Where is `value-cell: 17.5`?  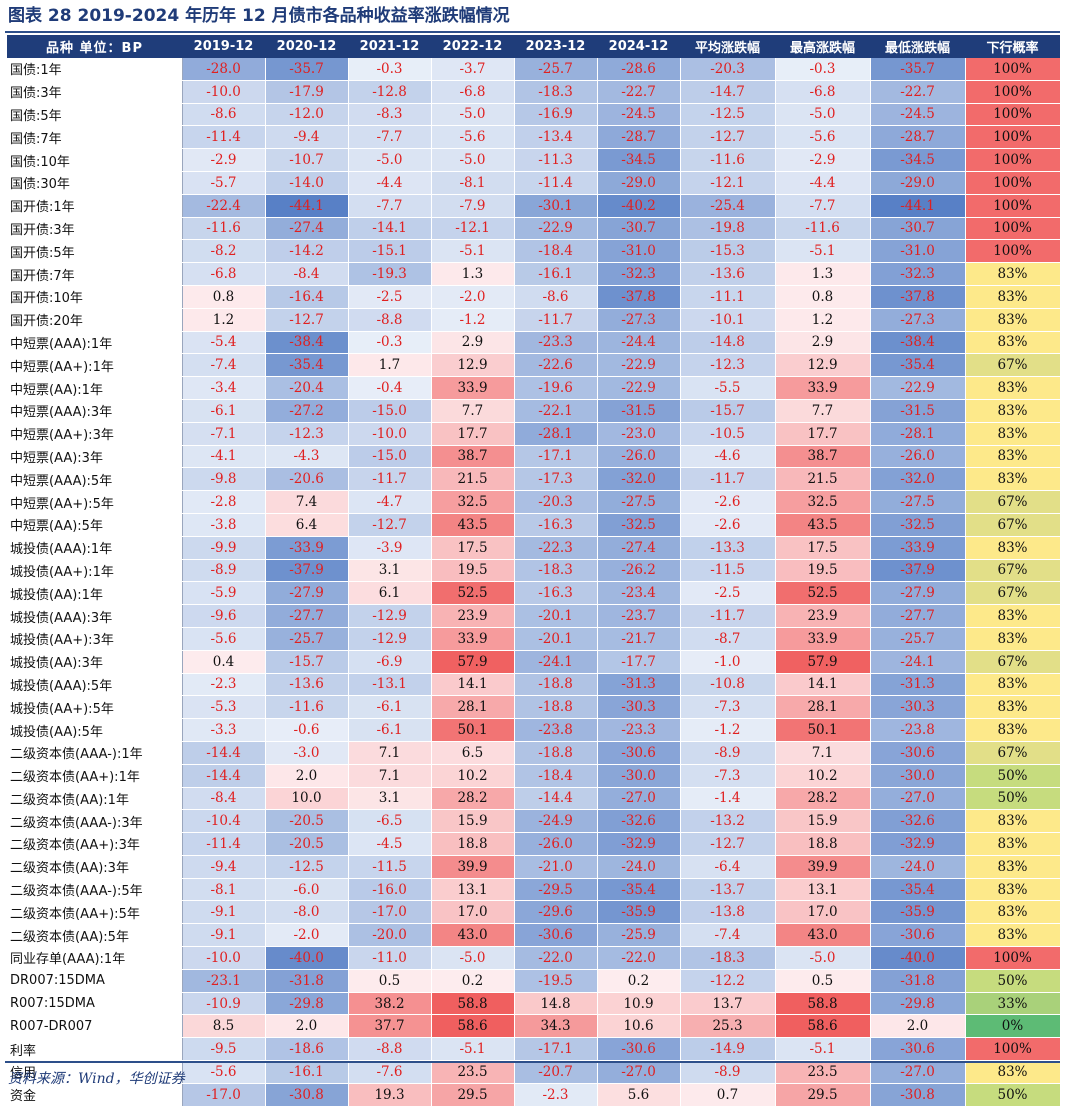 value-cell: 17.5 is located at coordinates (473, 548).